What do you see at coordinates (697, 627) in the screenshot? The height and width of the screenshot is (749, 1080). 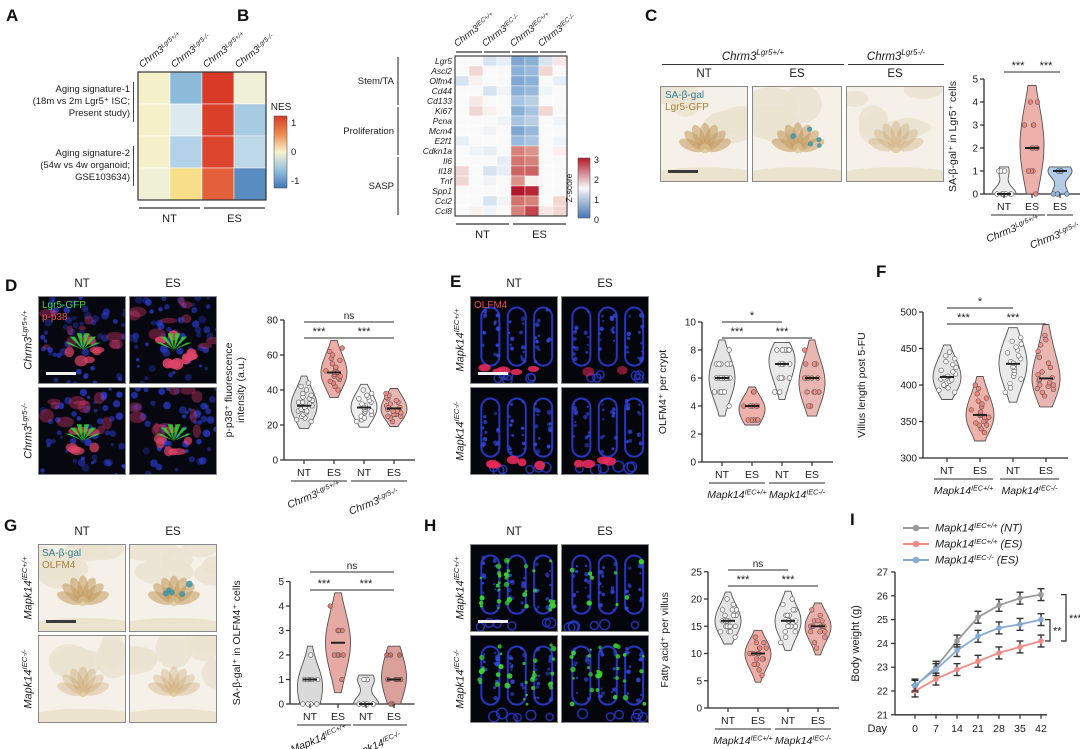 I see `svg-text: 15` at bounding box center [697, 627].